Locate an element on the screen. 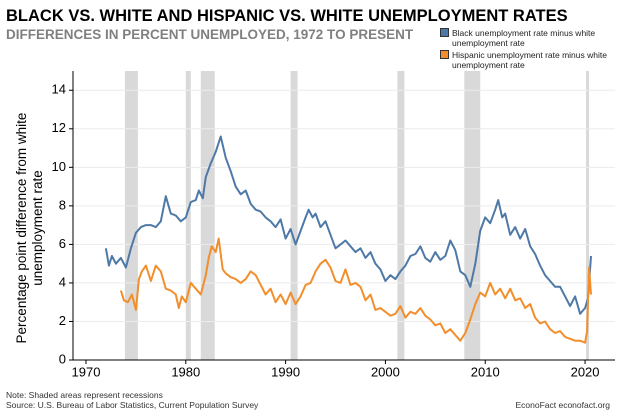 The width and height of the screenshot is (620, 413). x-tick-label: 2020 is located at coordinates (585, 371).